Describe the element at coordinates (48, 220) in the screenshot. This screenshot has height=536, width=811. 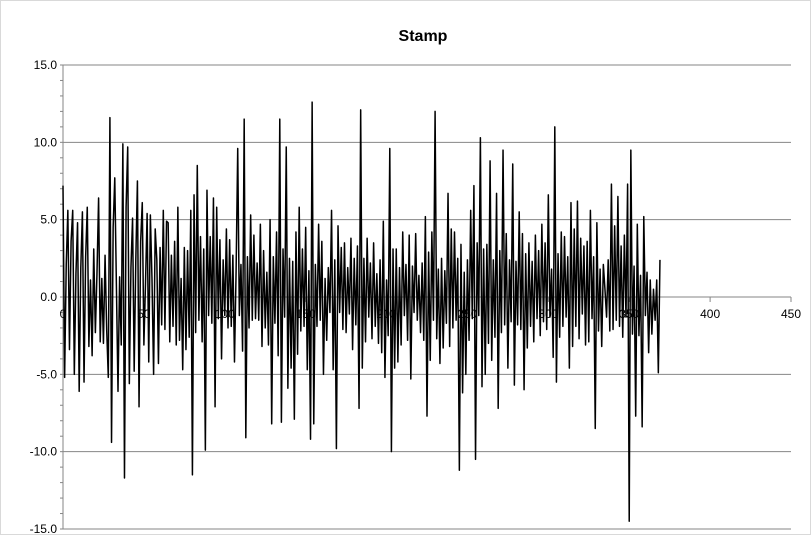
I see `y-tick-label: 5.0` at that location.